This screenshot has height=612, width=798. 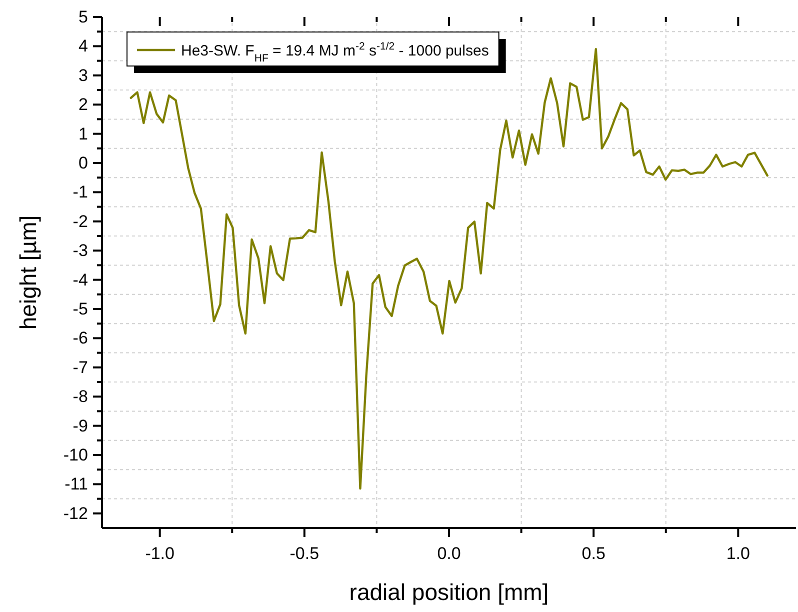 What do you see at coordinates (75, 454) in the screenshot?
I see `y-tick-label: -10` at bounding box center [75, 454].